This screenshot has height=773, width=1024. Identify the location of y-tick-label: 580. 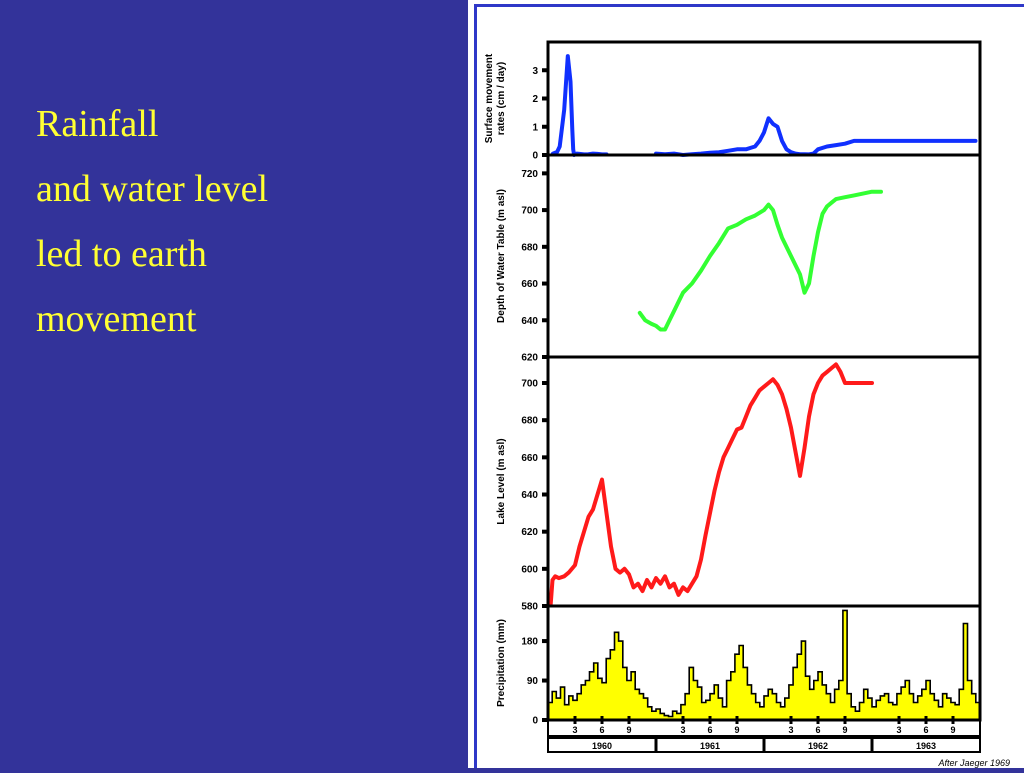
(529, 607).